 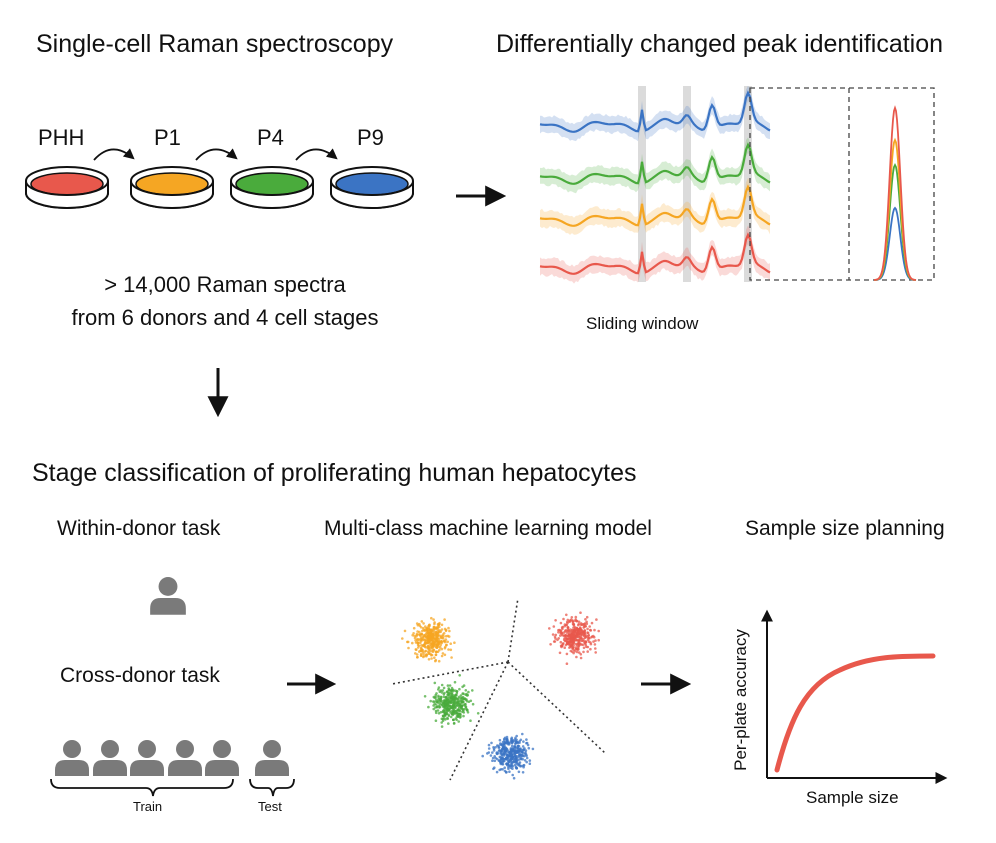 I want to click on cross-donor-task-label: Cross-donor task, so click(x=140, y=675).